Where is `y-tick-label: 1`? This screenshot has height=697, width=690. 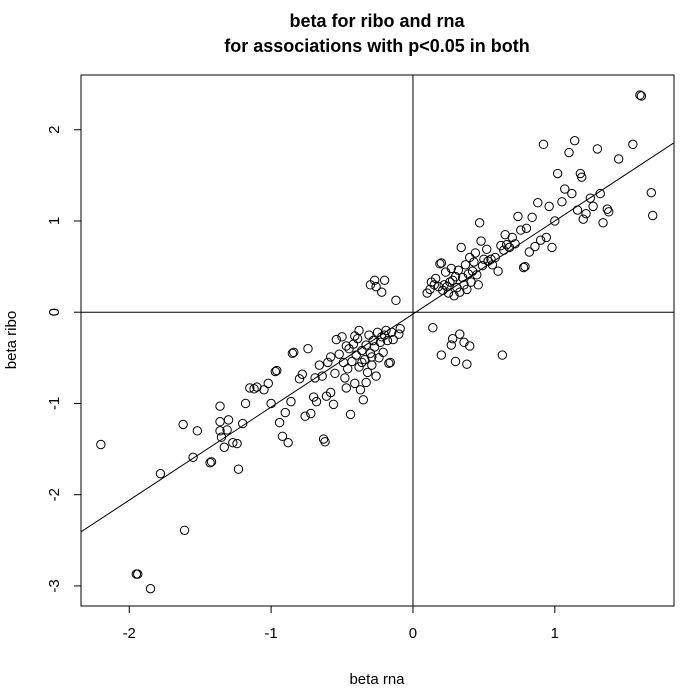 y-tick-label: 1 is located at coordinates (54, 221).